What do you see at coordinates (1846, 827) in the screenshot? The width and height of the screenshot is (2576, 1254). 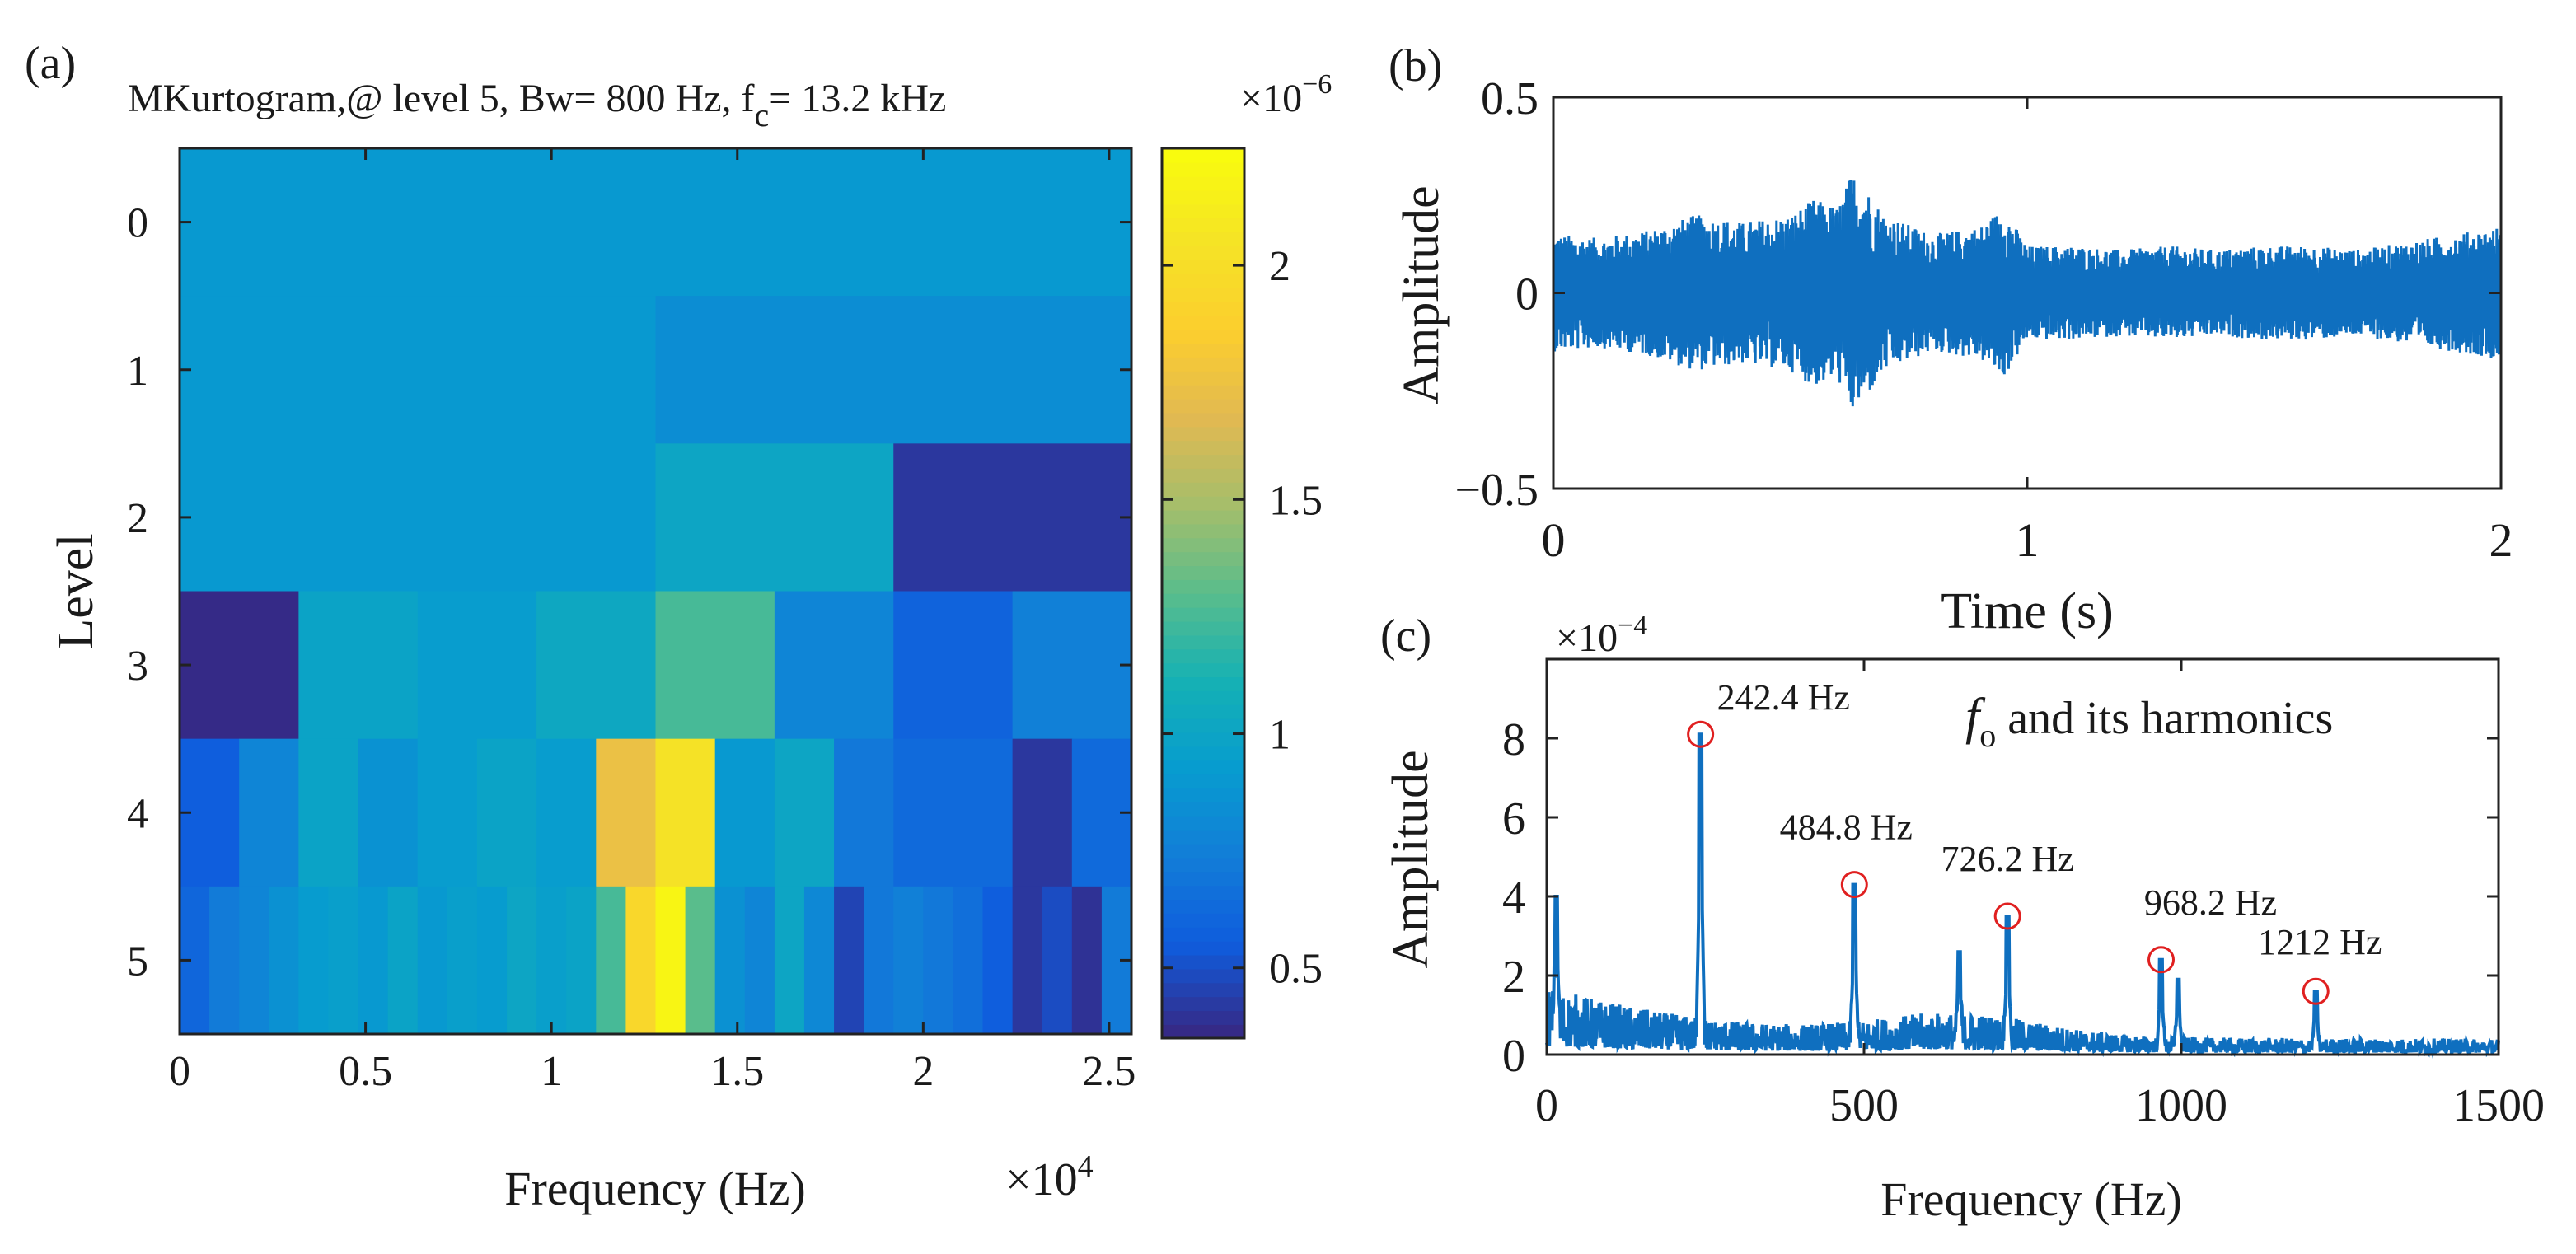 I see `harmonic-peak-label: 484.8 Hz` at bounding box center [1846, 827].